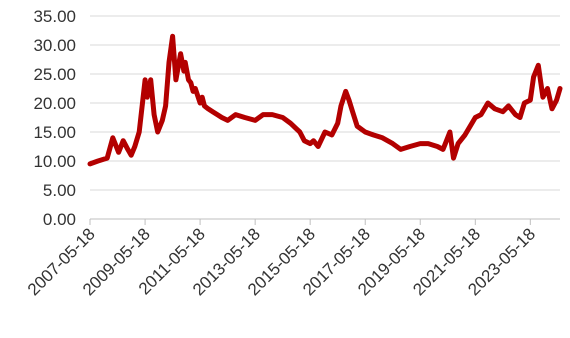 The width and height of the screenshot is (570, 338). I want to click on y-tick-label: 5.00, so click(59, 190).